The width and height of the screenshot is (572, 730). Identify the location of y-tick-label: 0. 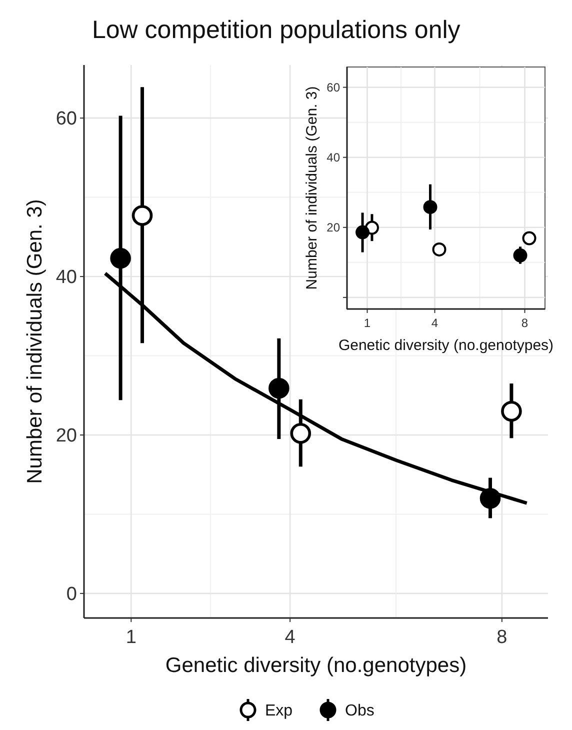
(71, 595).